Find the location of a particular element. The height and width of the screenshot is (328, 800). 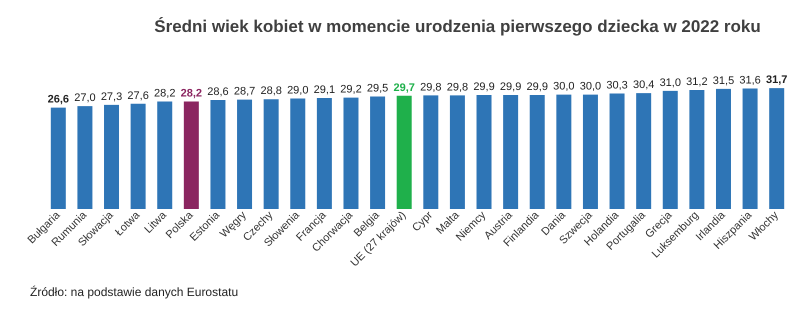

data-label: 31,0 is located at coordinates (670, 82).